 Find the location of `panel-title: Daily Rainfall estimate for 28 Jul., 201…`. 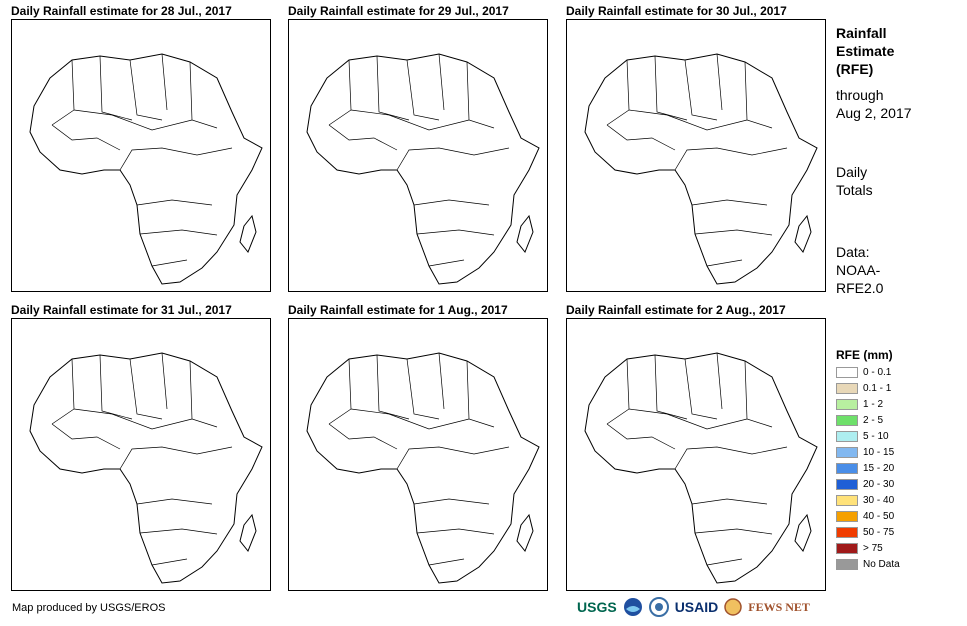

panel-title: Daily Rainfall estimate for 28 Jul., 201… is located at coordinates (121, 11).